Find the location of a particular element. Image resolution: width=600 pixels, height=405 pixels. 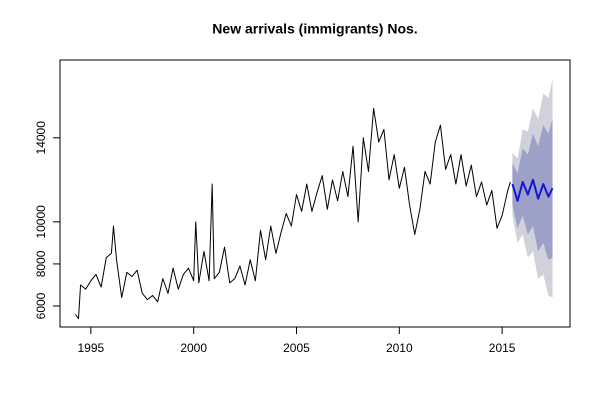

x-tick-label: 2000 is located at coordinates (193, 348).